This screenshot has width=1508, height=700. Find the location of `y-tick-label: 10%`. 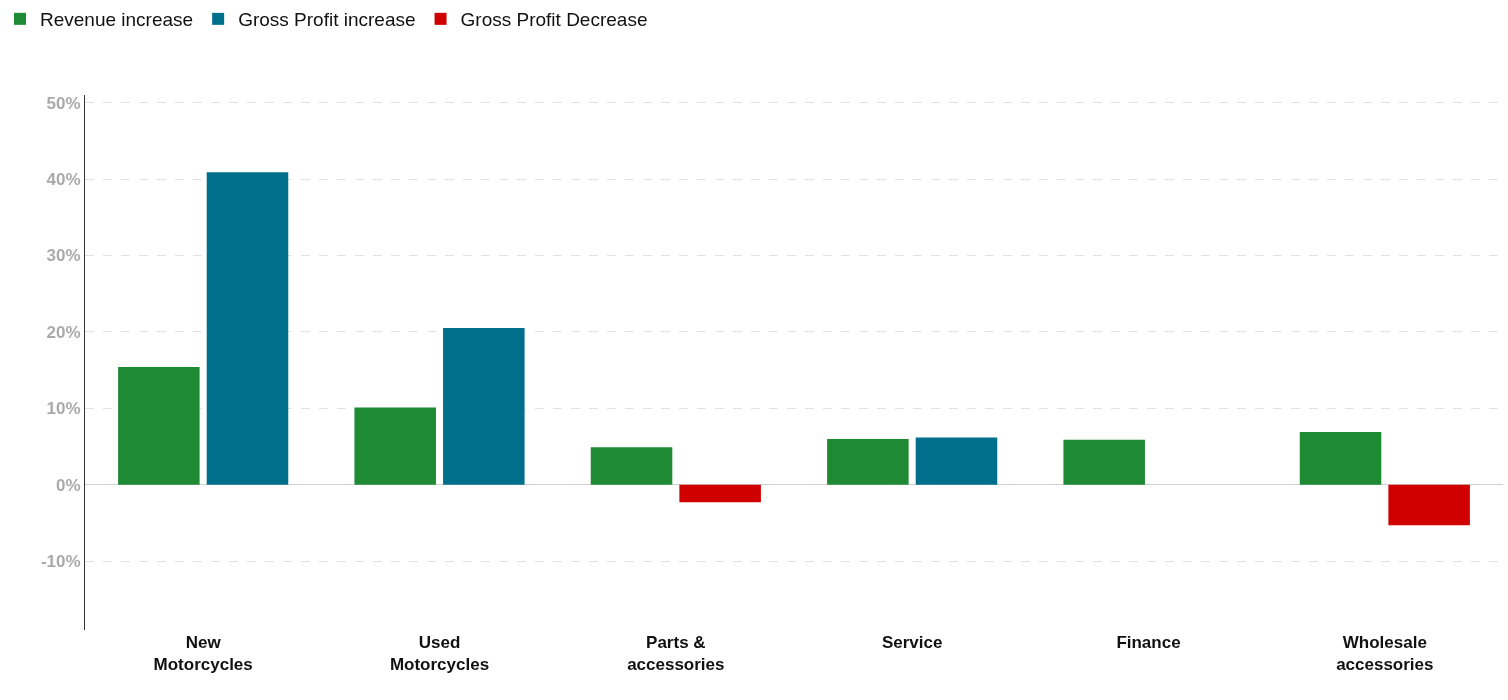

y-tick-label: 10% is located at coordinates (63, 409).